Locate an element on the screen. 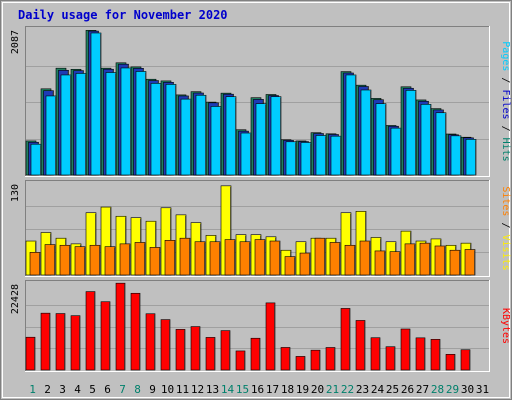 Image resolution: width=512 pixels, height=400 pixels. x-tick-day-15: 15 is located at coordinates (242, 389).